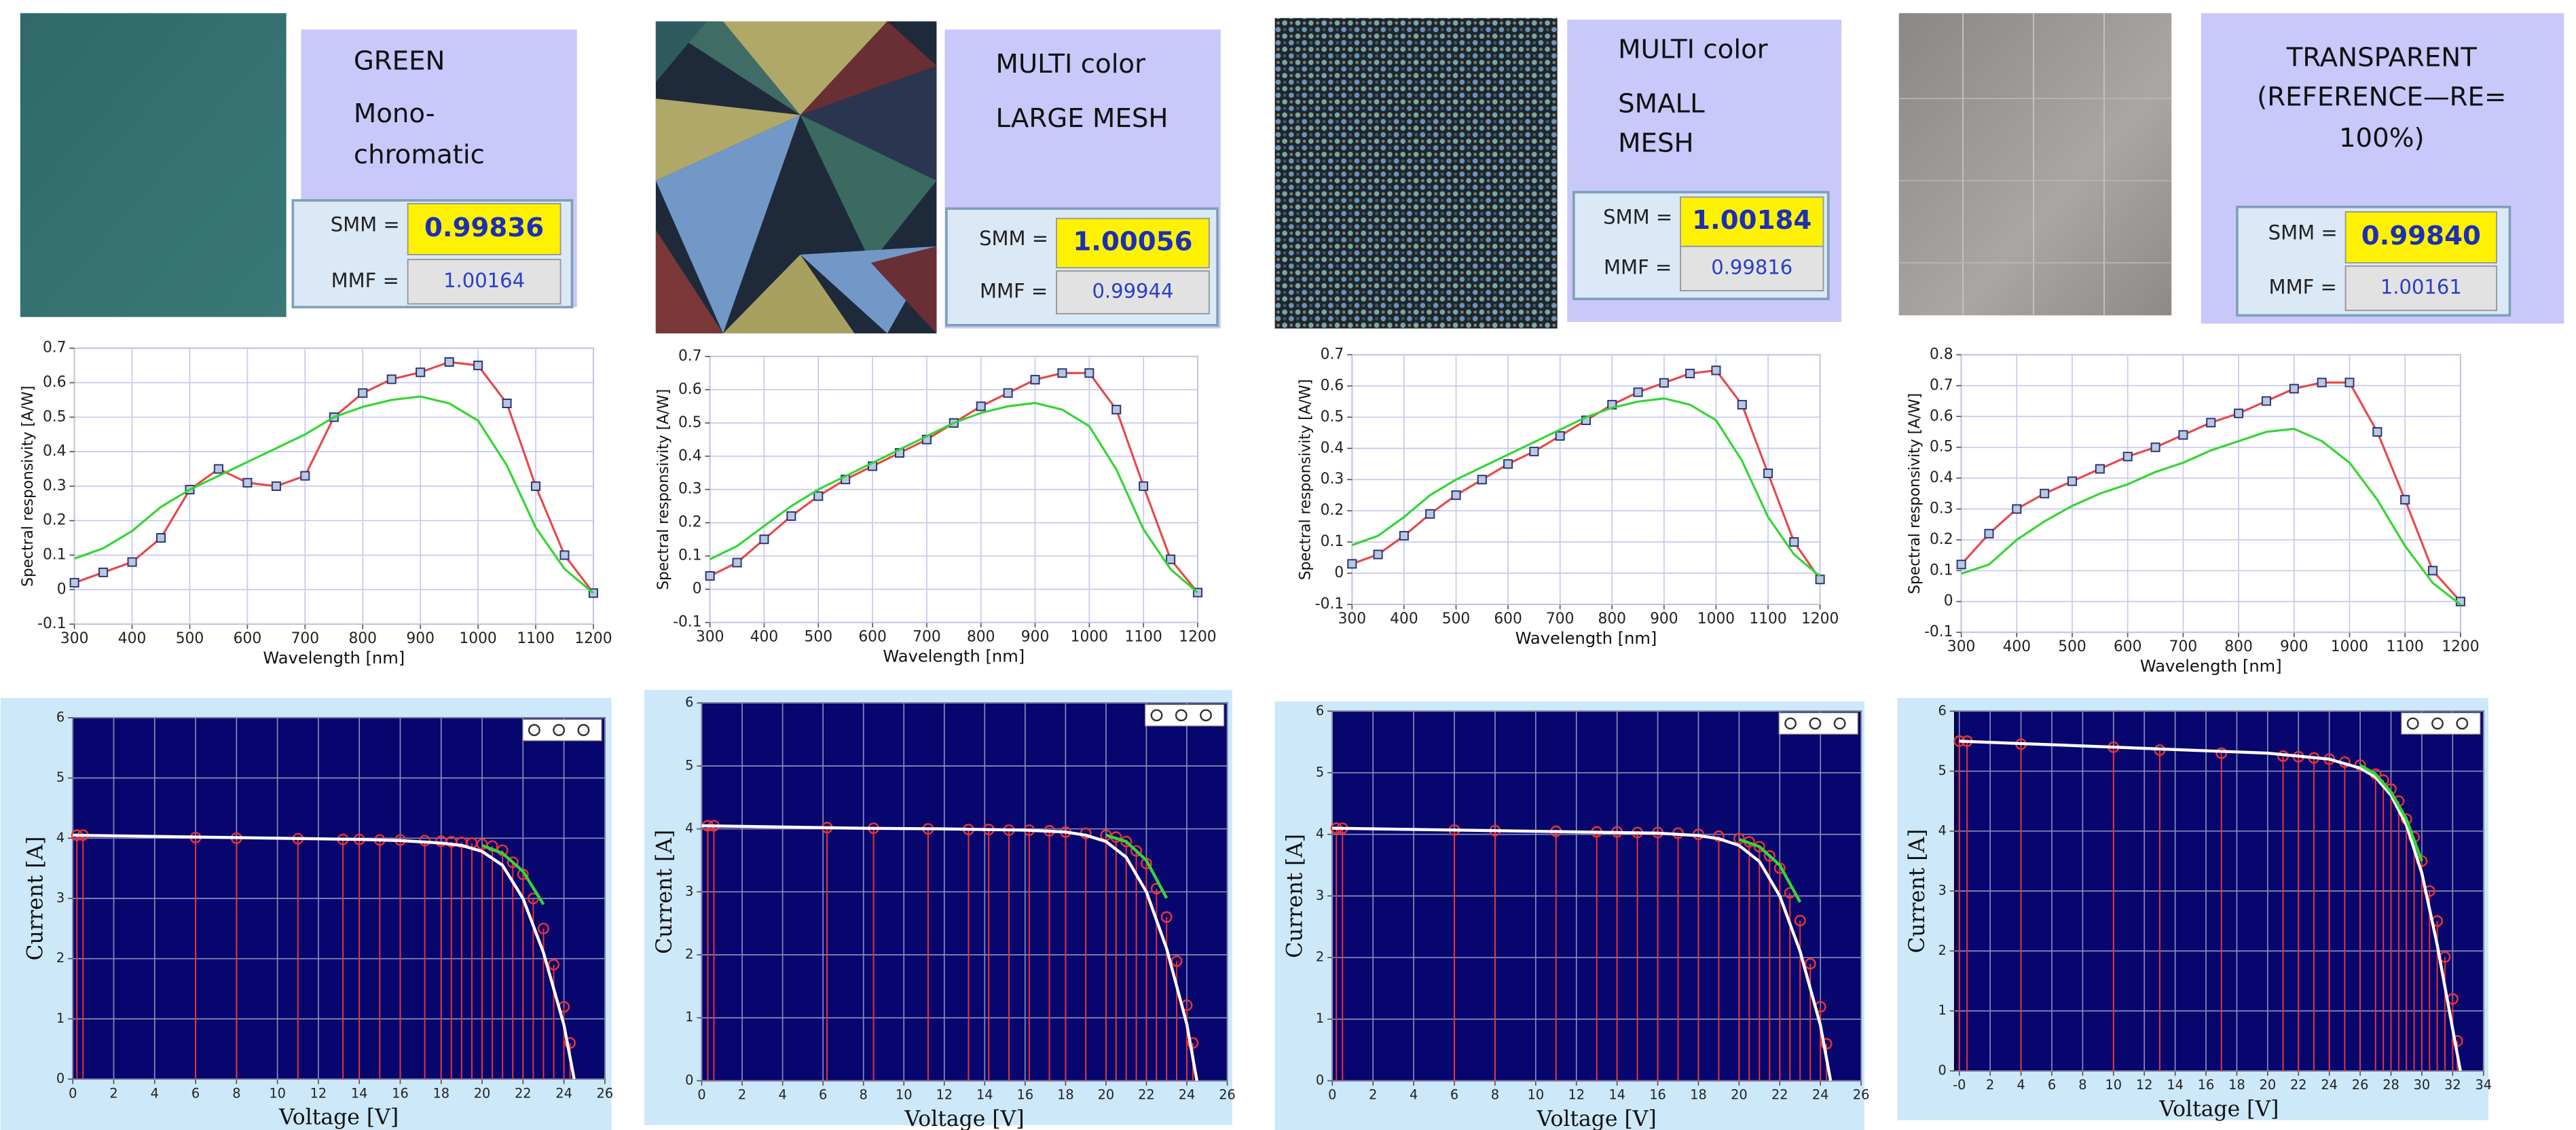 The height and width of the screenshot is (1130, 2576). What do you see at coordinates (1942, 830) in the screenshot?
I see `y-tick-label: 4` at bounding box center [1942, 830].